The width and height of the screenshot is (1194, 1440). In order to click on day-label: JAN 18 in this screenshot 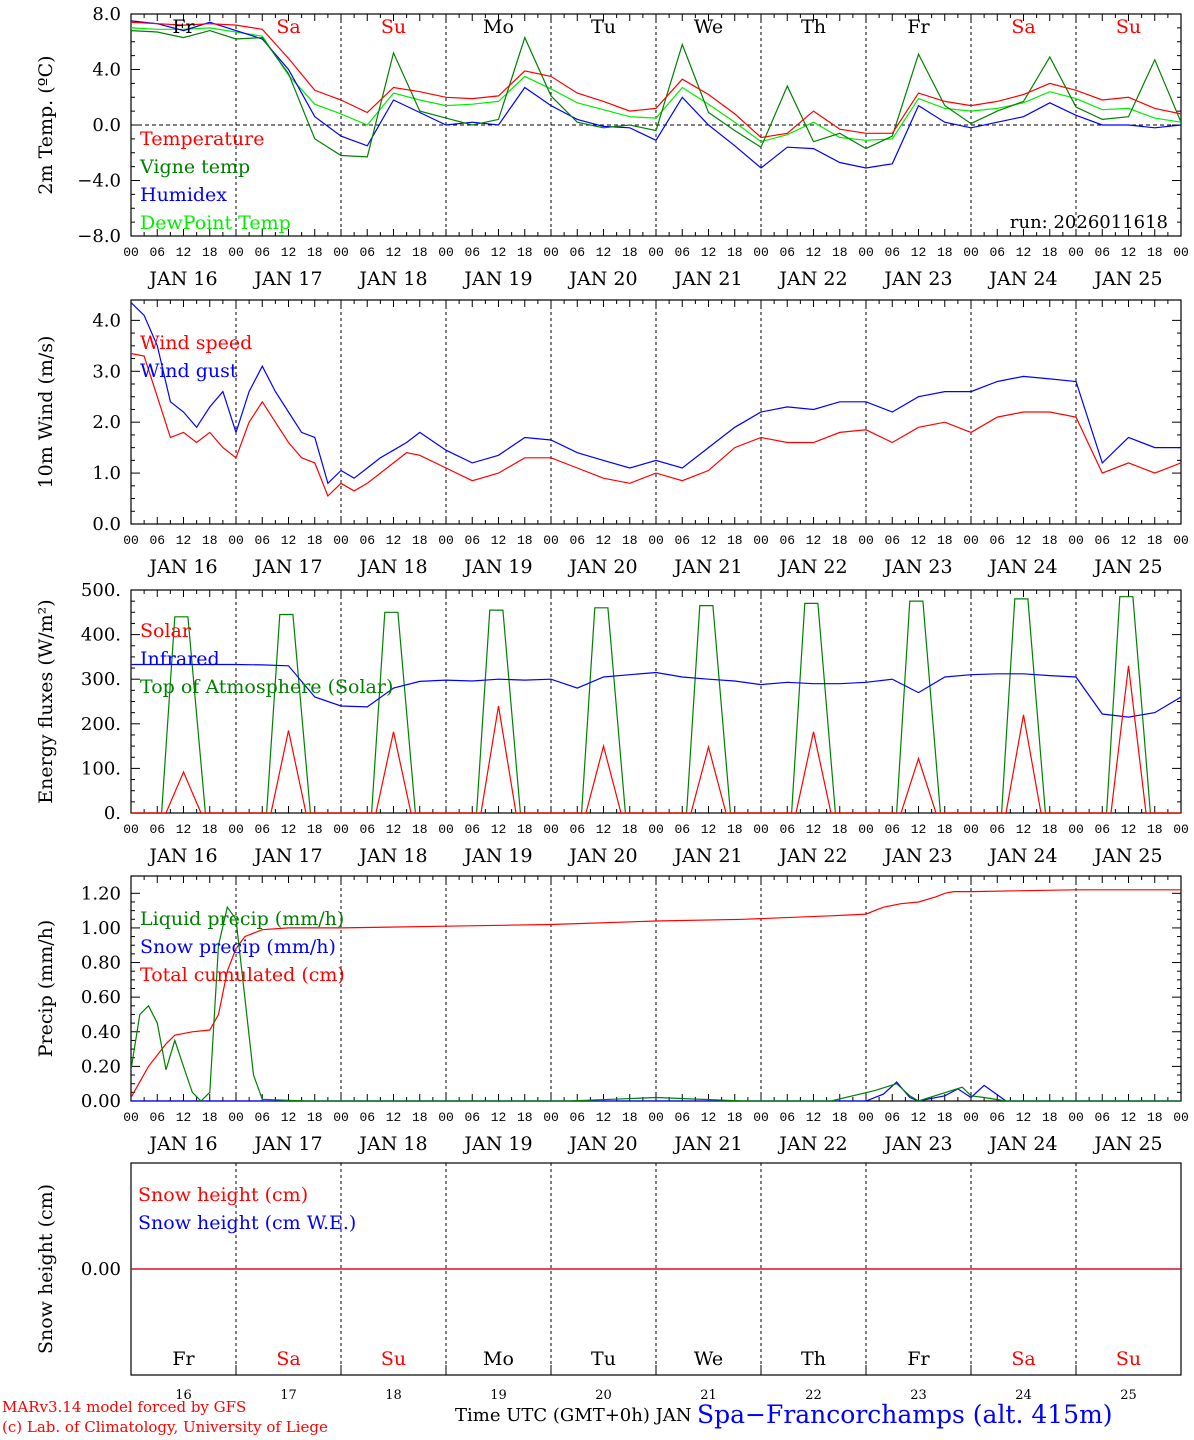, I will do `click(392, 1144)`.